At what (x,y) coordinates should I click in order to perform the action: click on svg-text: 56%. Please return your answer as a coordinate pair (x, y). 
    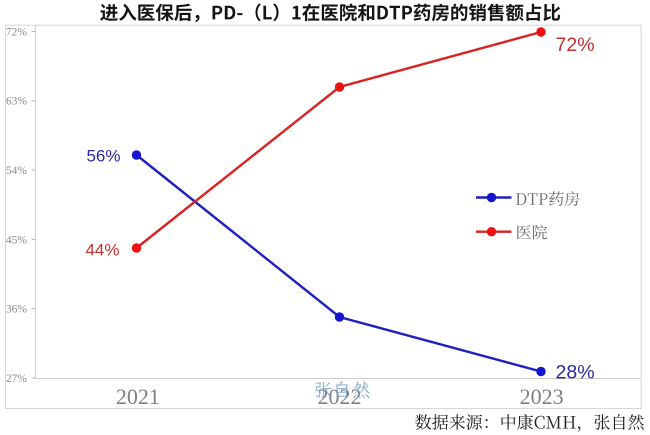
    Looking at the image, I should click on (103, 156).